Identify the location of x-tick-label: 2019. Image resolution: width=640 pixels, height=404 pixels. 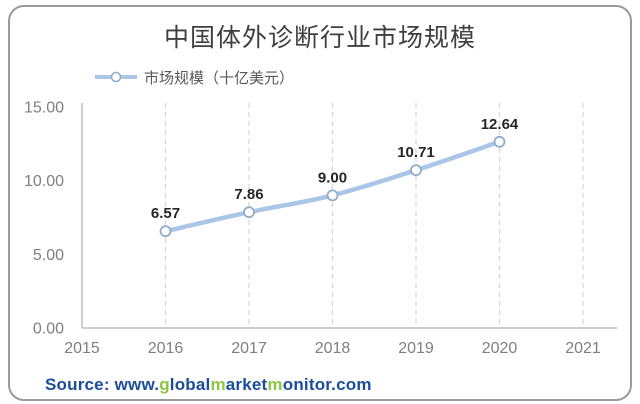
(416, 348).